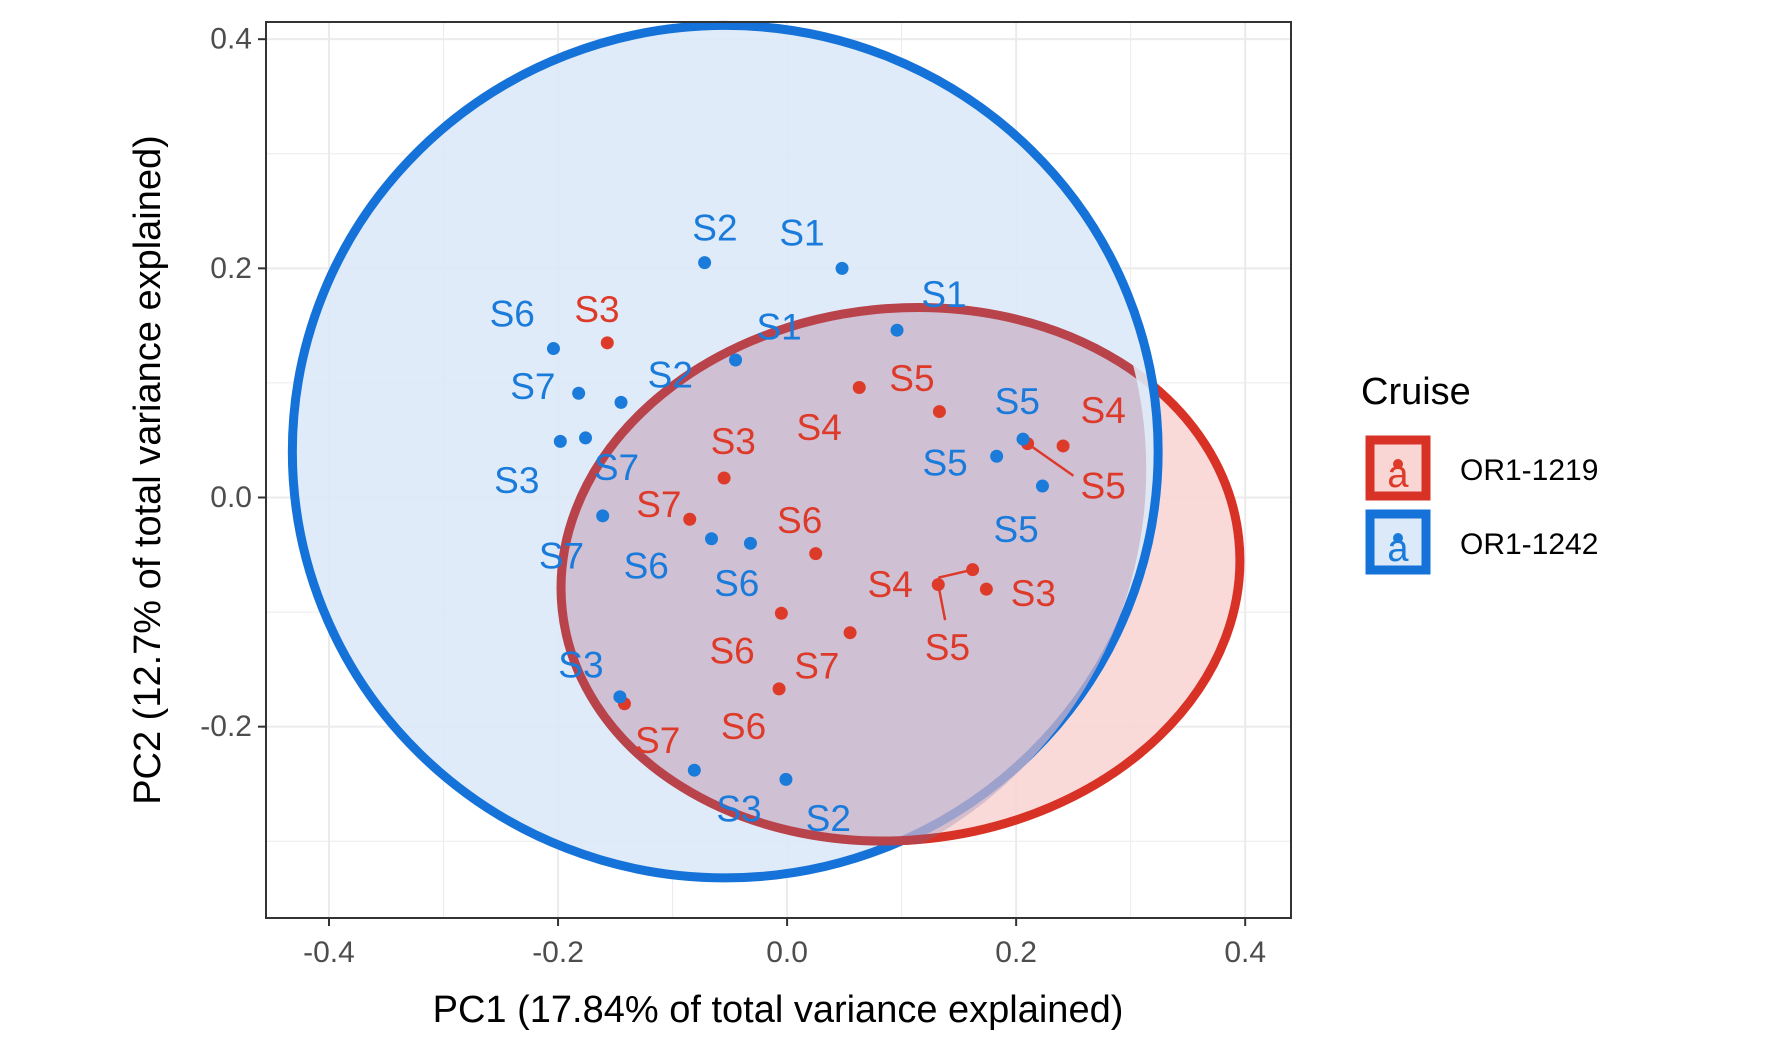 Image resolution: width=1771 pixels, height=1049 pixels. Describe the element at coordinates (657, 740) in the screenshot. I see `point-label-OR1-1219-14: S7` at that location.